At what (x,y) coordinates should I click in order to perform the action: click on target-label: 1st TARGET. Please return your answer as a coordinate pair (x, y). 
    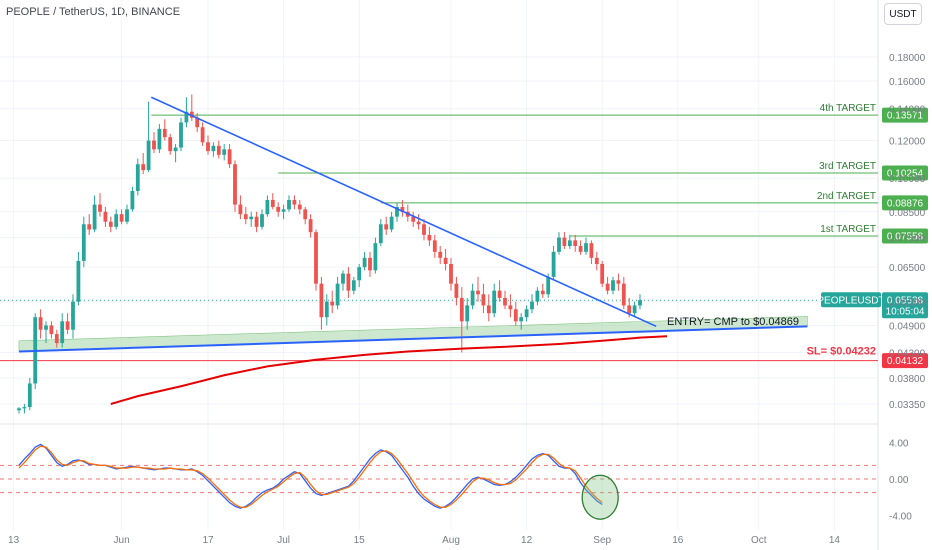
    Looking at the image, I should click on (848, 229).